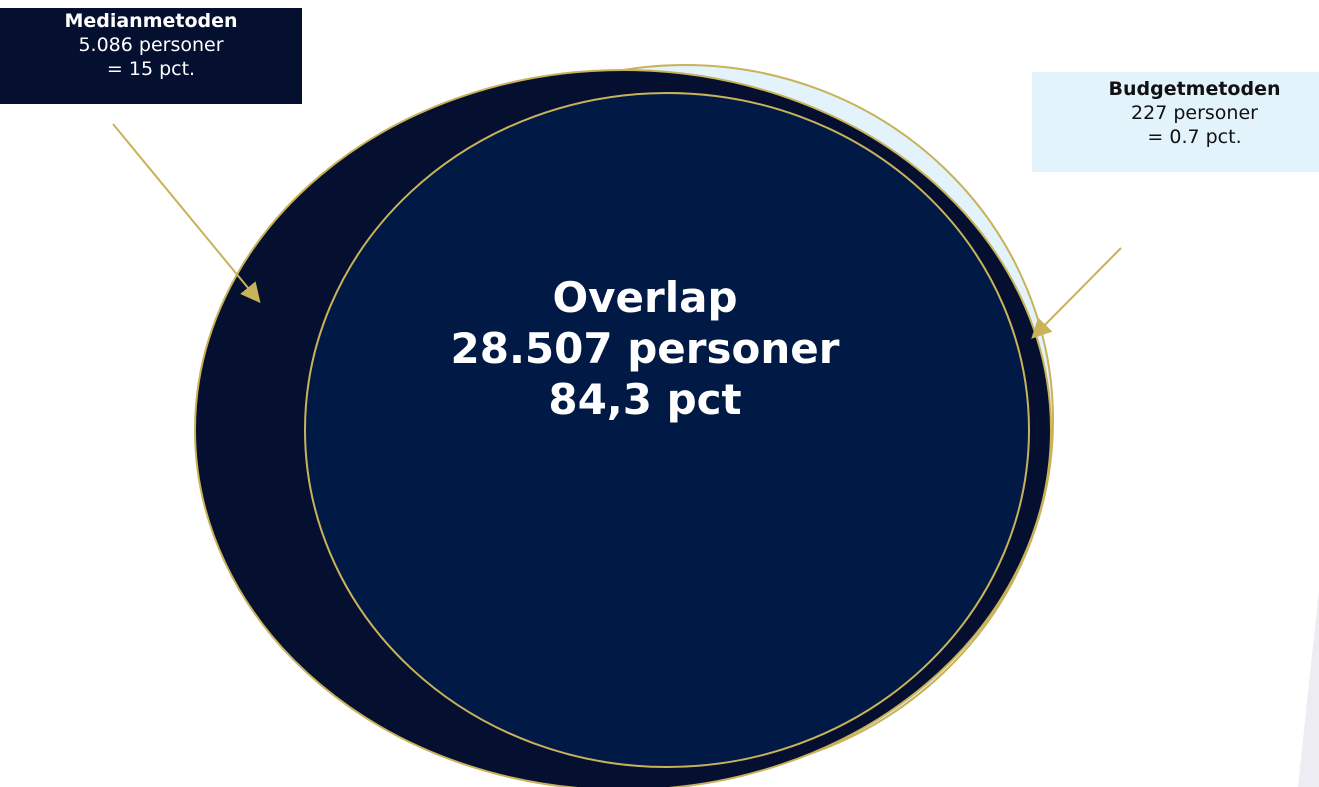  I want to click on median-title: Medianmetoden, so click(151, 21).